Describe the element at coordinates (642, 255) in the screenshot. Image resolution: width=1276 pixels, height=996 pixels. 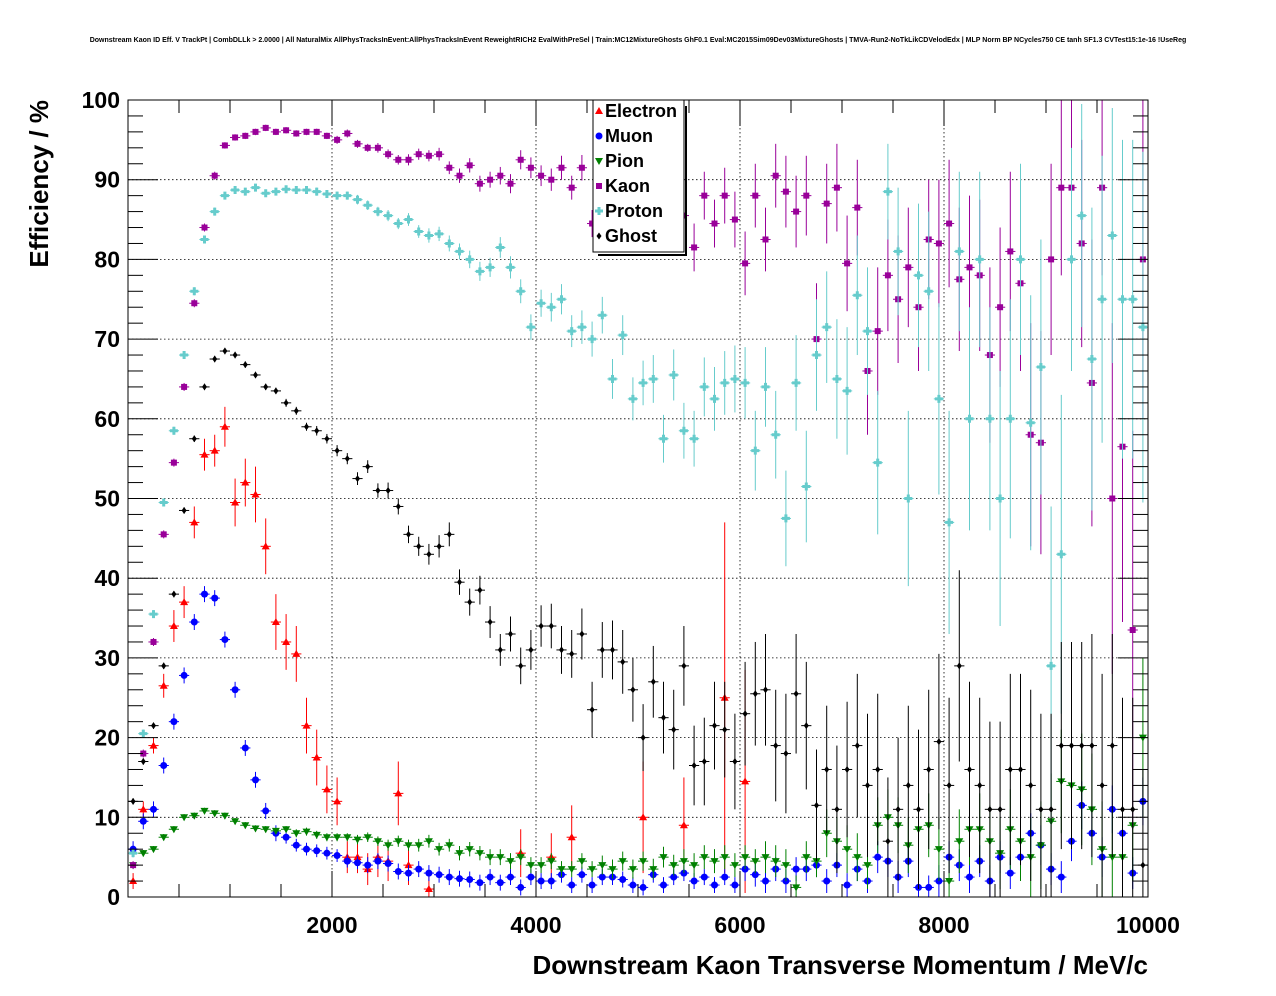
I see `legend-shadow-bottom` at that location.